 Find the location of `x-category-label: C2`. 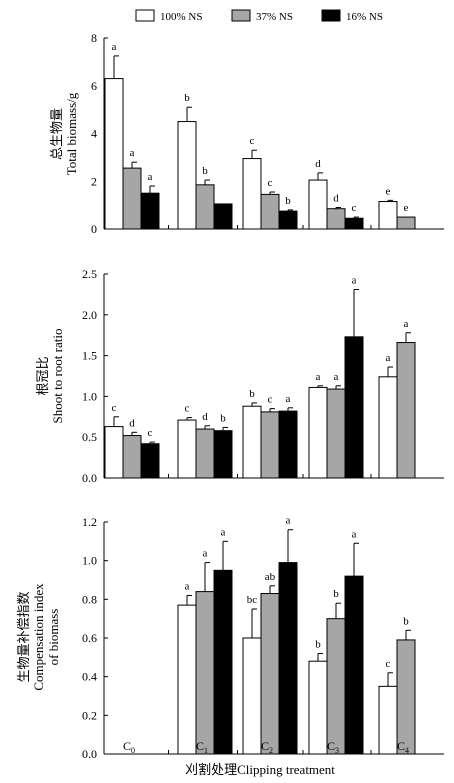

x-category-label: C2 is located at coordinates (267, 747).